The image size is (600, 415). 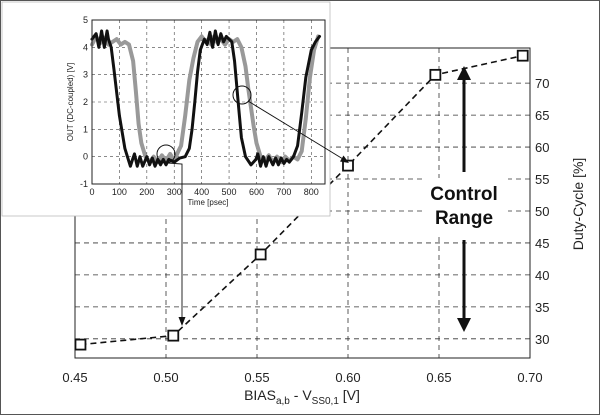 I want to click on inset-y-tick-label: 5, so click(x=85, y=20).